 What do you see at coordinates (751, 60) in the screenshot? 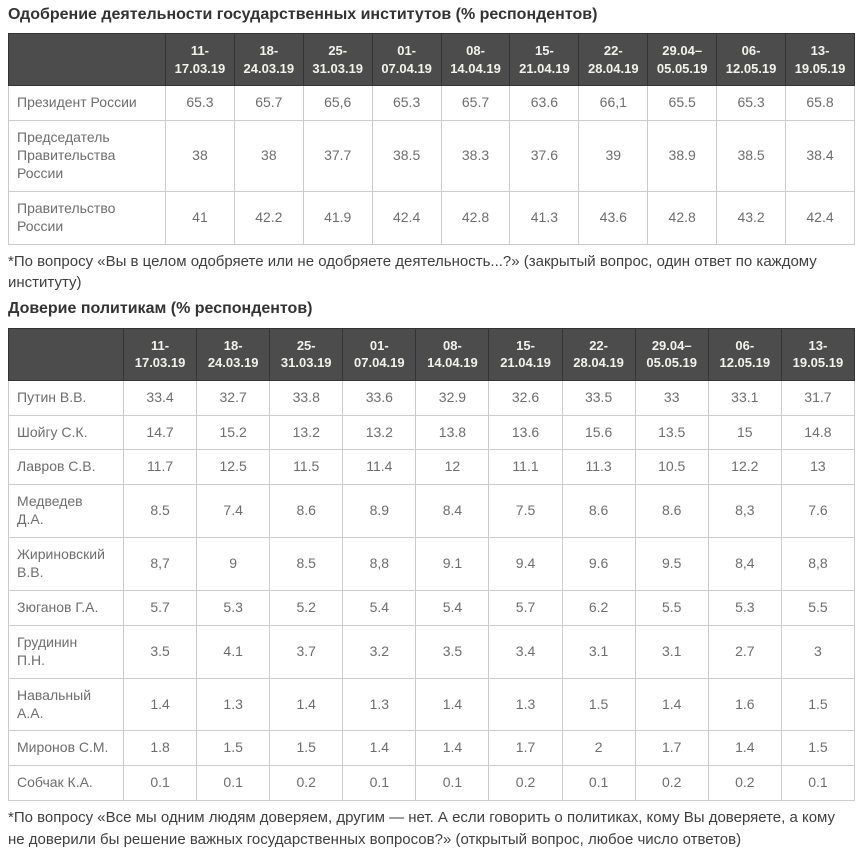
I see `date-column-header: 06- 12.05.19` at bounding box center [751, 60].